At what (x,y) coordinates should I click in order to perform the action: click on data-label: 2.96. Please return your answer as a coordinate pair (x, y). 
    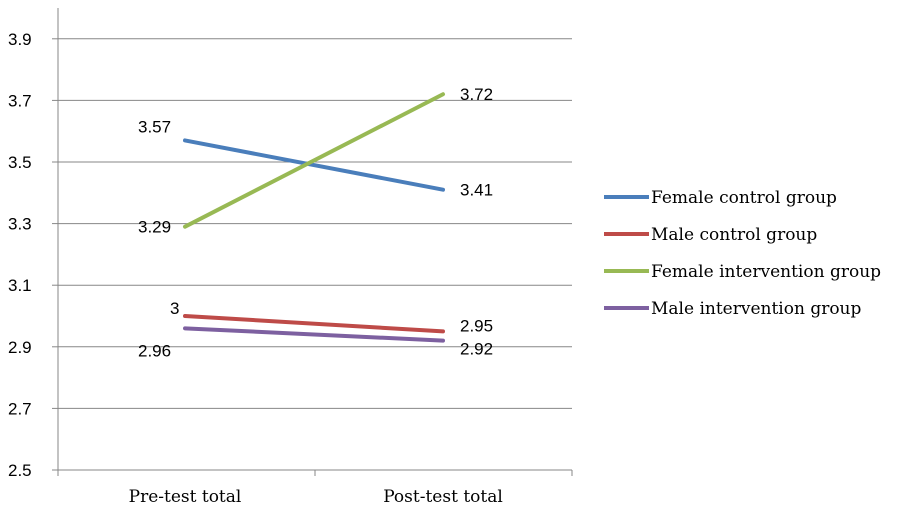
    Looking at the image, I should click on (154, 350).